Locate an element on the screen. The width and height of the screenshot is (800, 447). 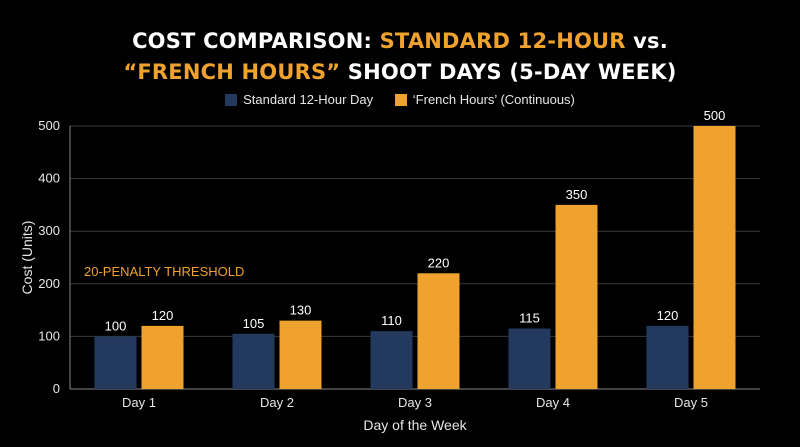
bar-value-label: 100 is located at coordinates (116, 325).